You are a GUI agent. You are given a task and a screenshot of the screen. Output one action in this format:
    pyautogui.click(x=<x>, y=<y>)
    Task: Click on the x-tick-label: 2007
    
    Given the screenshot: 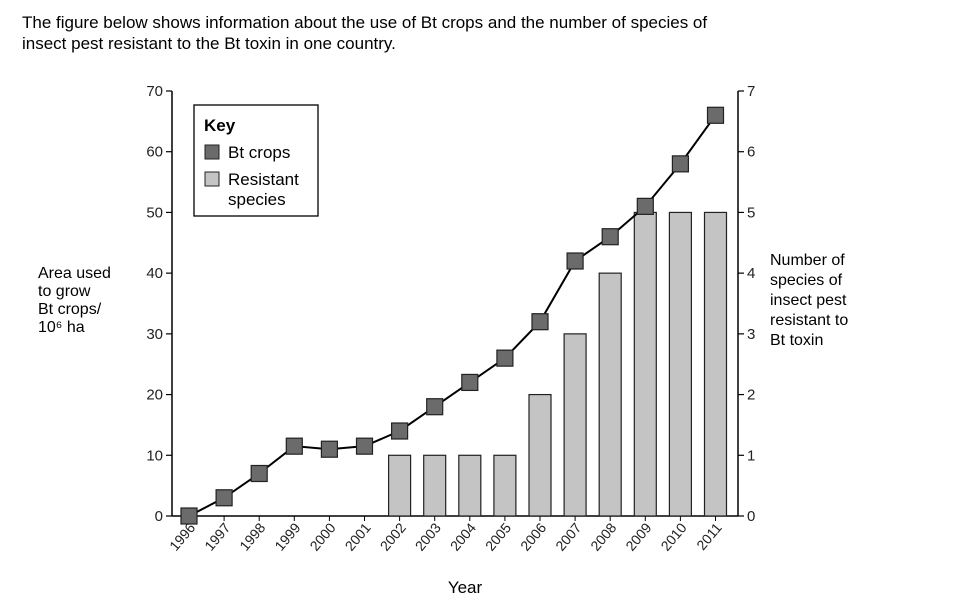 What is the action you would take?
    pyautogui.click(x=568, y=536)
    